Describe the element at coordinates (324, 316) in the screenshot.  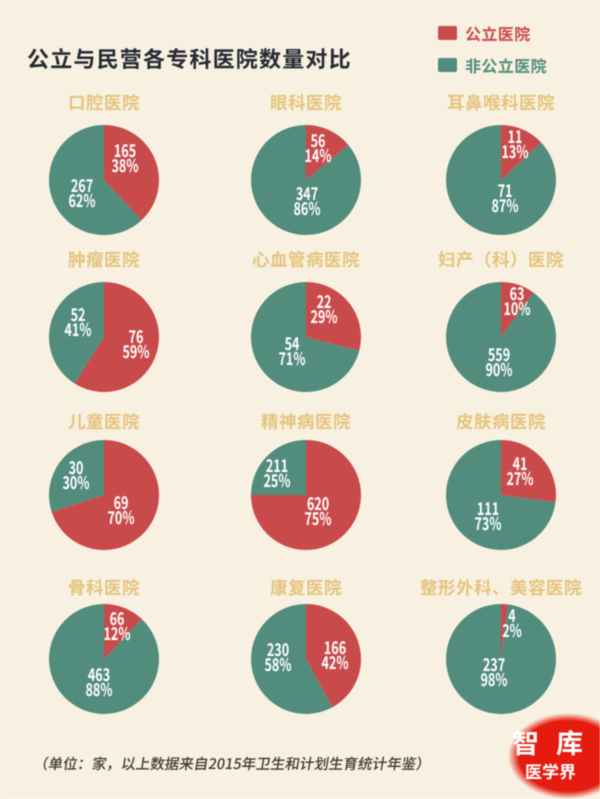
I see `public-percent: 29%` at that location.